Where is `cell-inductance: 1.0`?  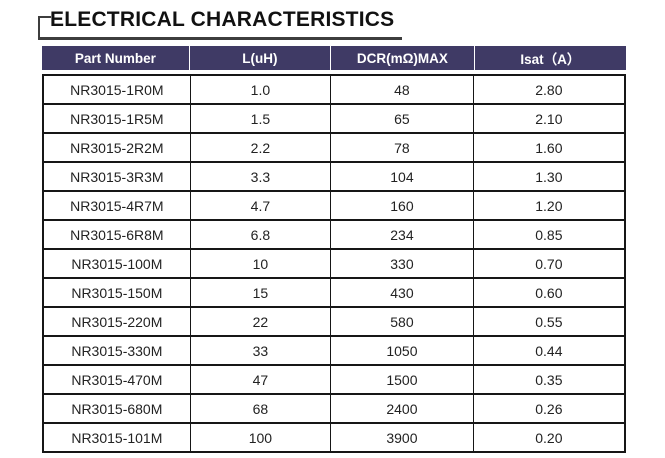
cell-inductance: 1.0 is located at coordinates (261, 89).